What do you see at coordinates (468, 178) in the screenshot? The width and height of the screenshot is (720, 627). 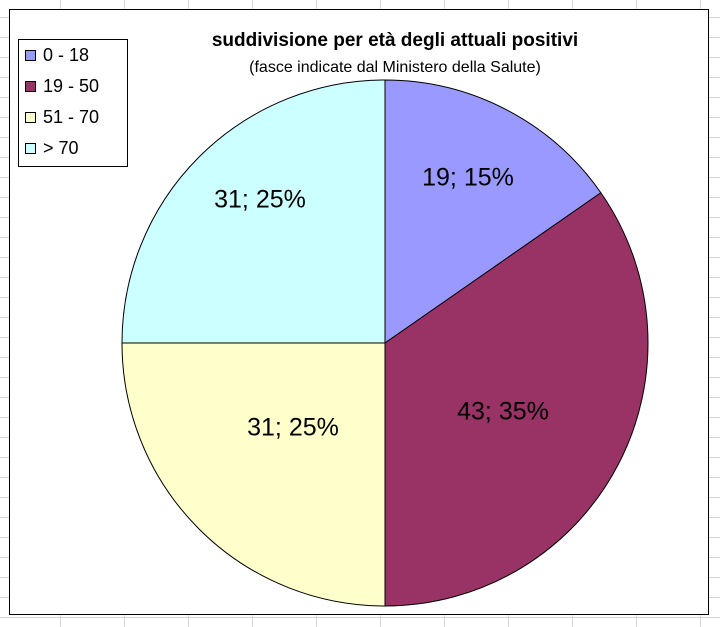 I see `pie-data-label-0: 19; 15%` at bounding box center [468, 178].